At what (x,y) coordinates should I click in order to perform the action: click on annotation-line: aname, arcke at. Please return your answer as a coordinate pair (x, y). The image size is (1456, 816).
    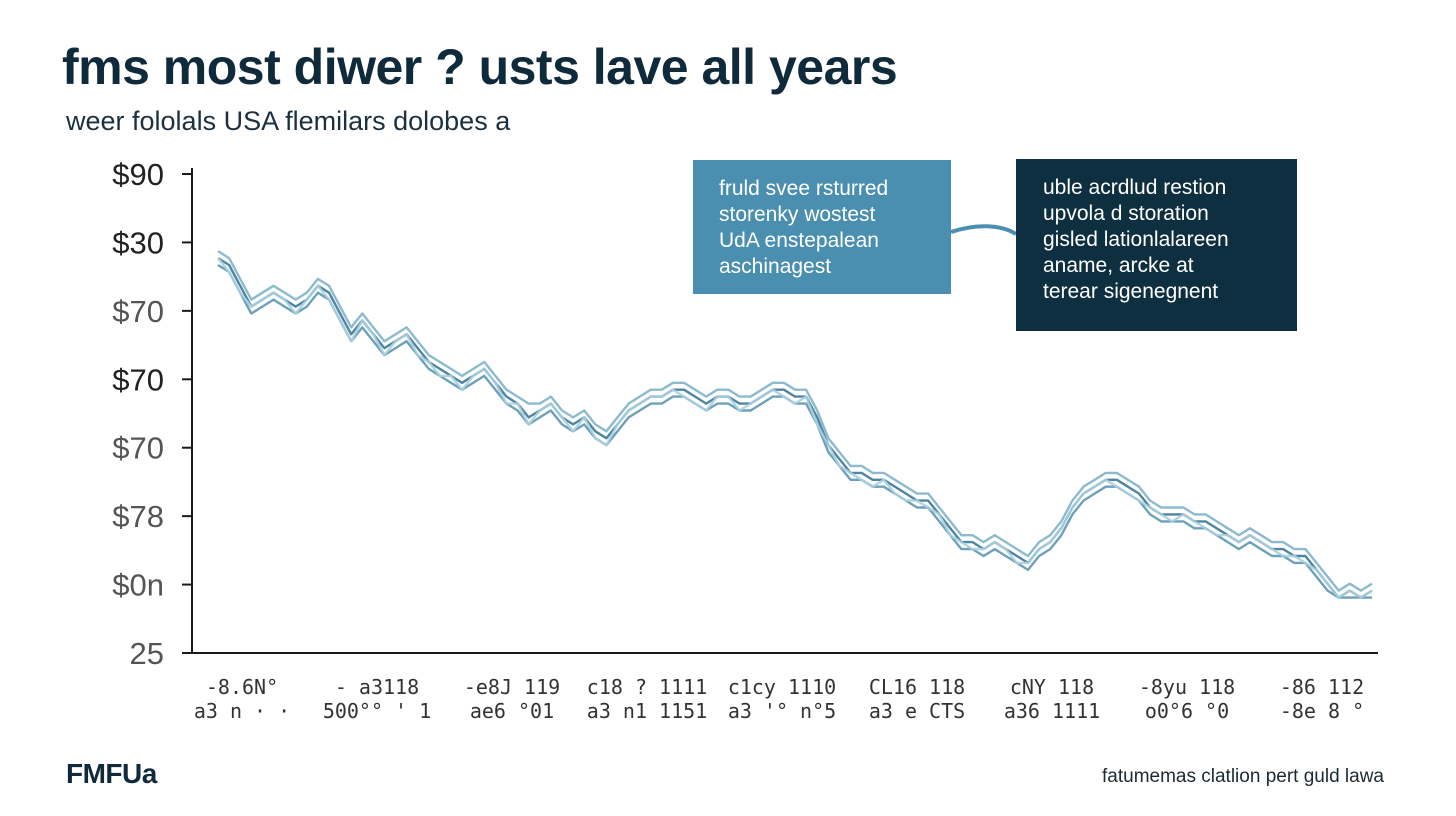
    Looking at the image, I should click on (1118, 265).